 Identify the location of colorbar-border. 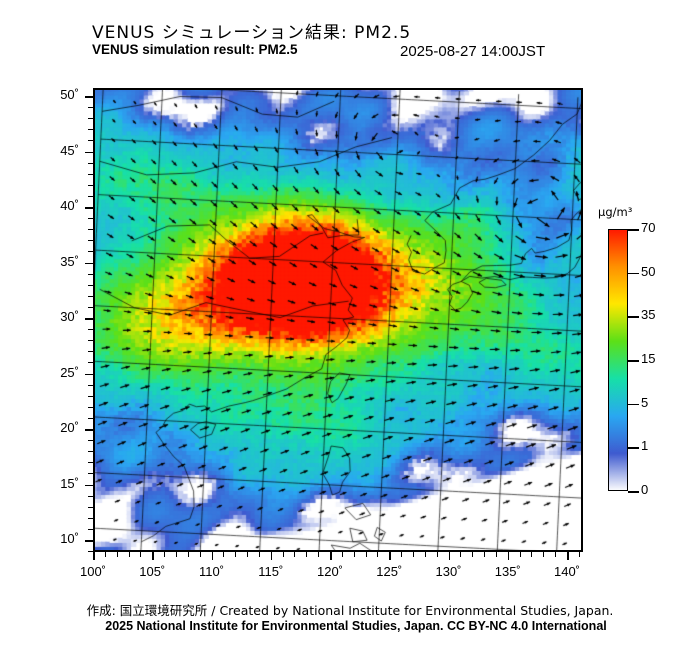
(618, 360).